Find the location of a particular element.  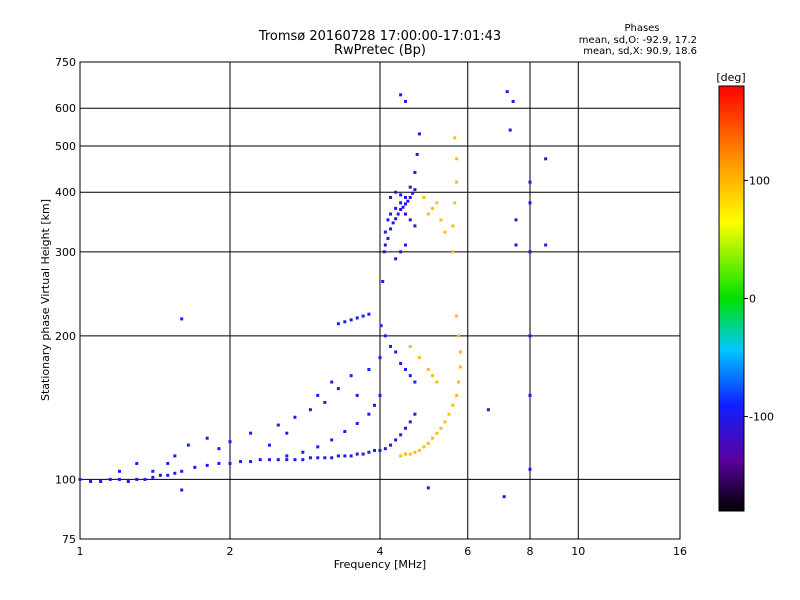

colorbar-tick-label: -100 is located at coordinates (761, 417).